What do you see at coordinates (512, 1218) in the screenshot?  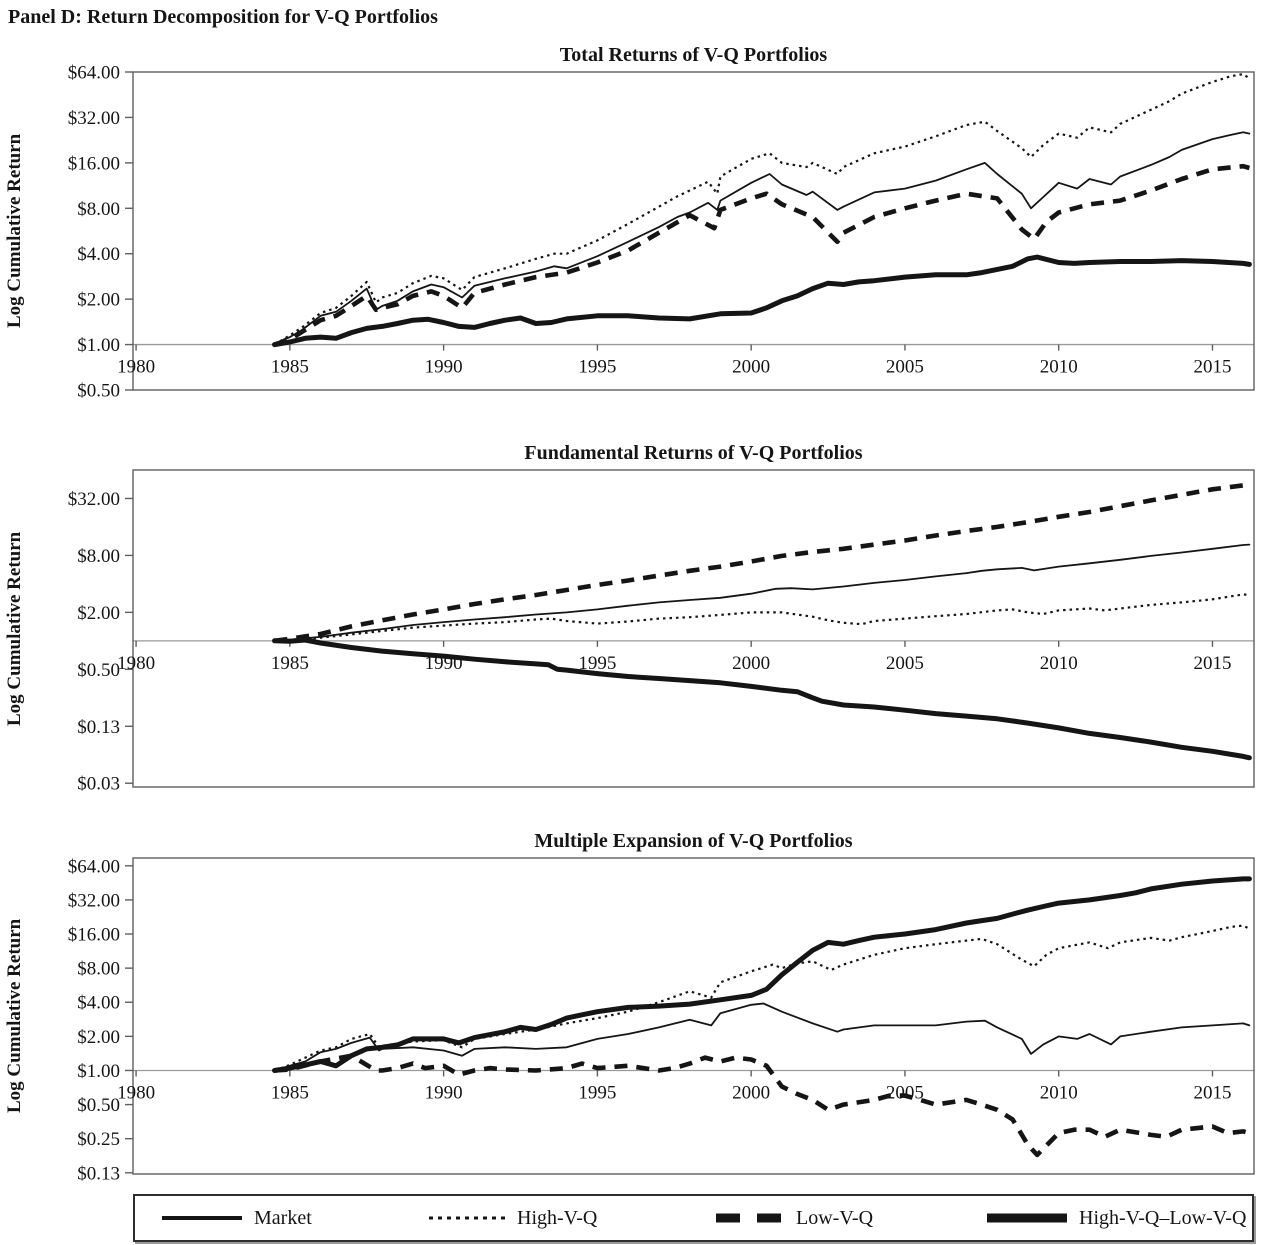 I see `legend-item-high-v-q: High-V-Q` at bounding box center [512, 1218].